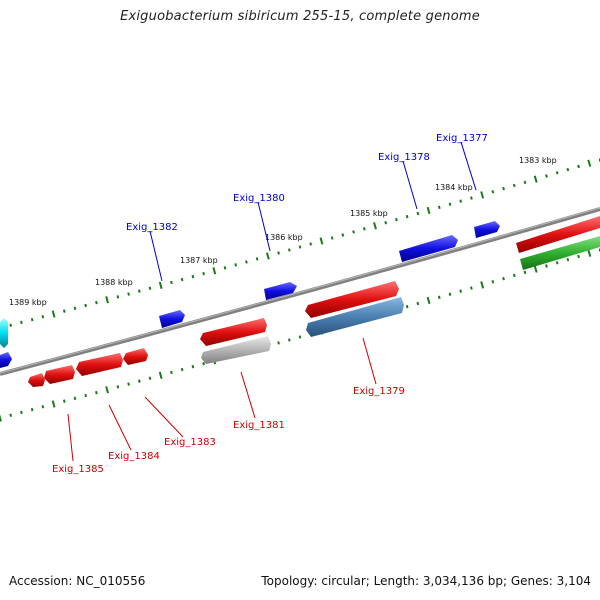 The width and height of the screenshot is (600, 600). What do you see at coordinates (152, 227) in the screenshot?
I see `gene-label-exig-1382: Exig_1382` at bounding box center [152, 227].